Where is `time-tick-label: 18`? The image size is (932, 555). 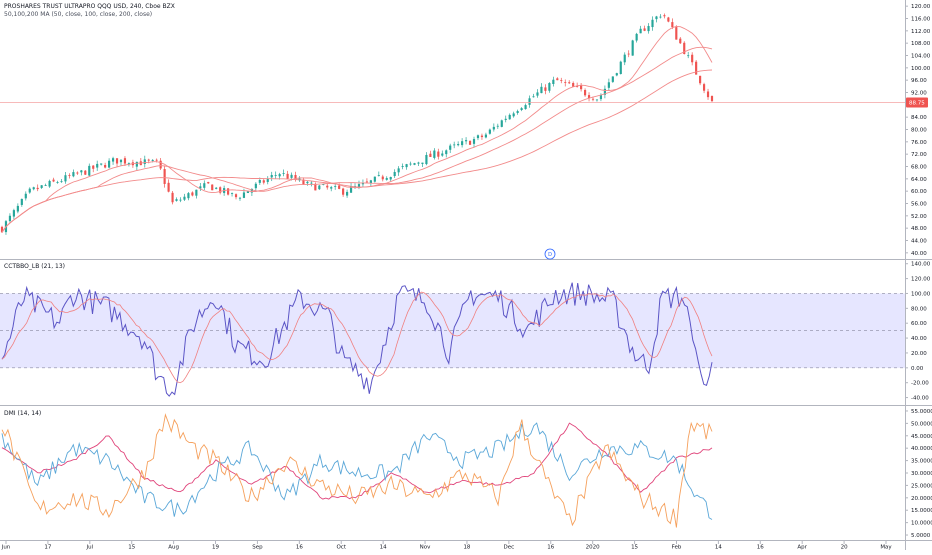 time-tick-label: 18 is located at coordinates (466, 548).